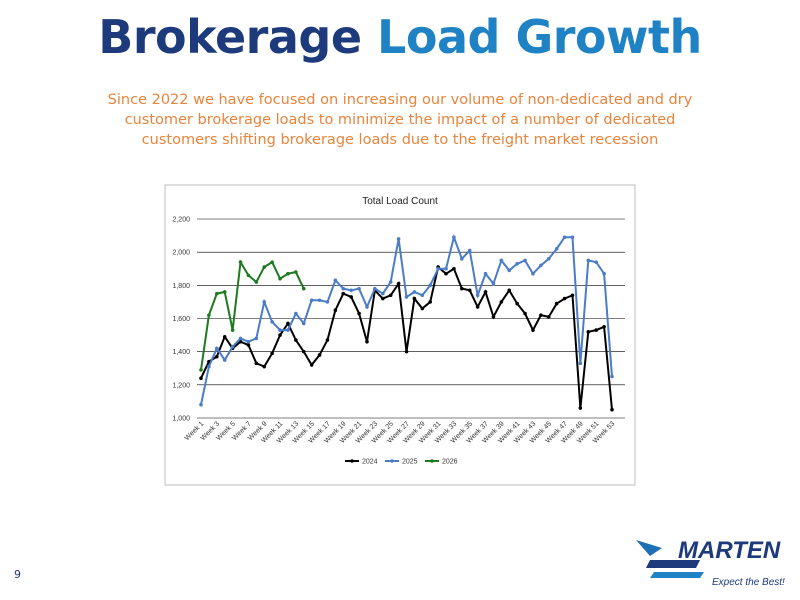  I want to click on y-tick-label: 1,600, so click(181, 319).